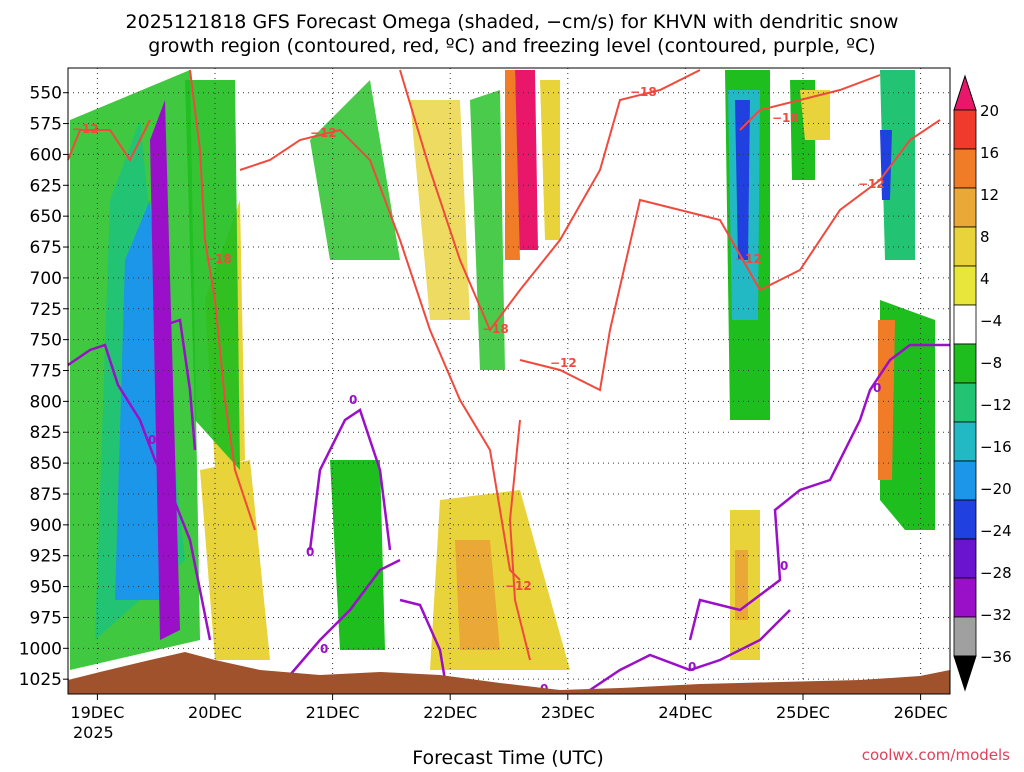  What do you see at coordinates (46, 526) in the screenshot?
I see `y-tick-label: 900` at bounding box center [46, 526].